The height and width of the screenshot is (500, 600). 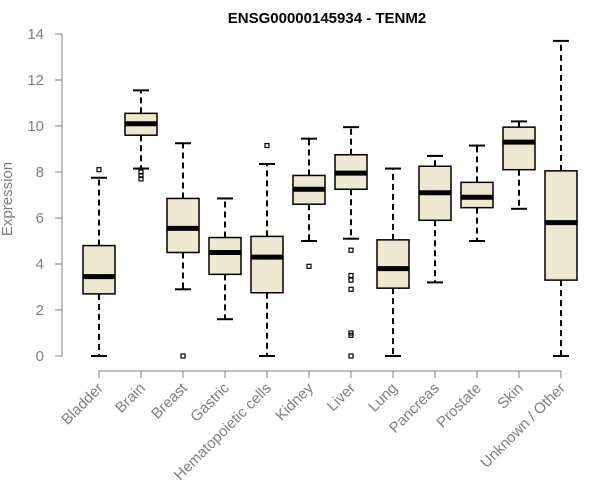 I want to click on x-tick-label: Skin, so click(x=510, y=396).